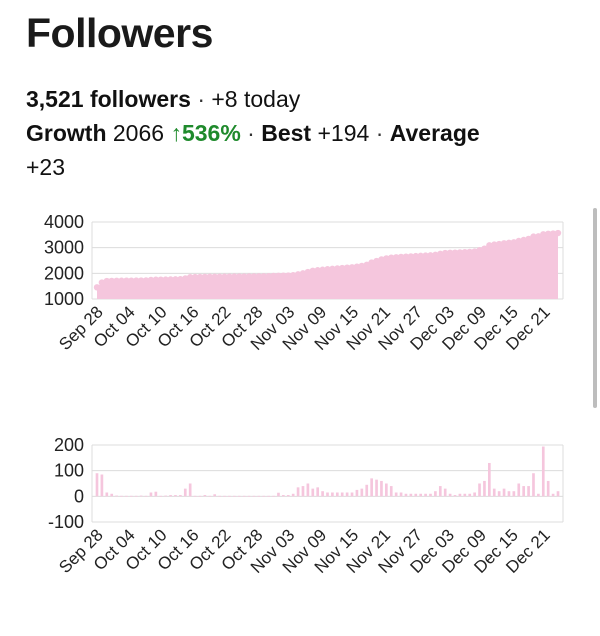  I want to click on y-tick-label: 3000, so click(64, 248).